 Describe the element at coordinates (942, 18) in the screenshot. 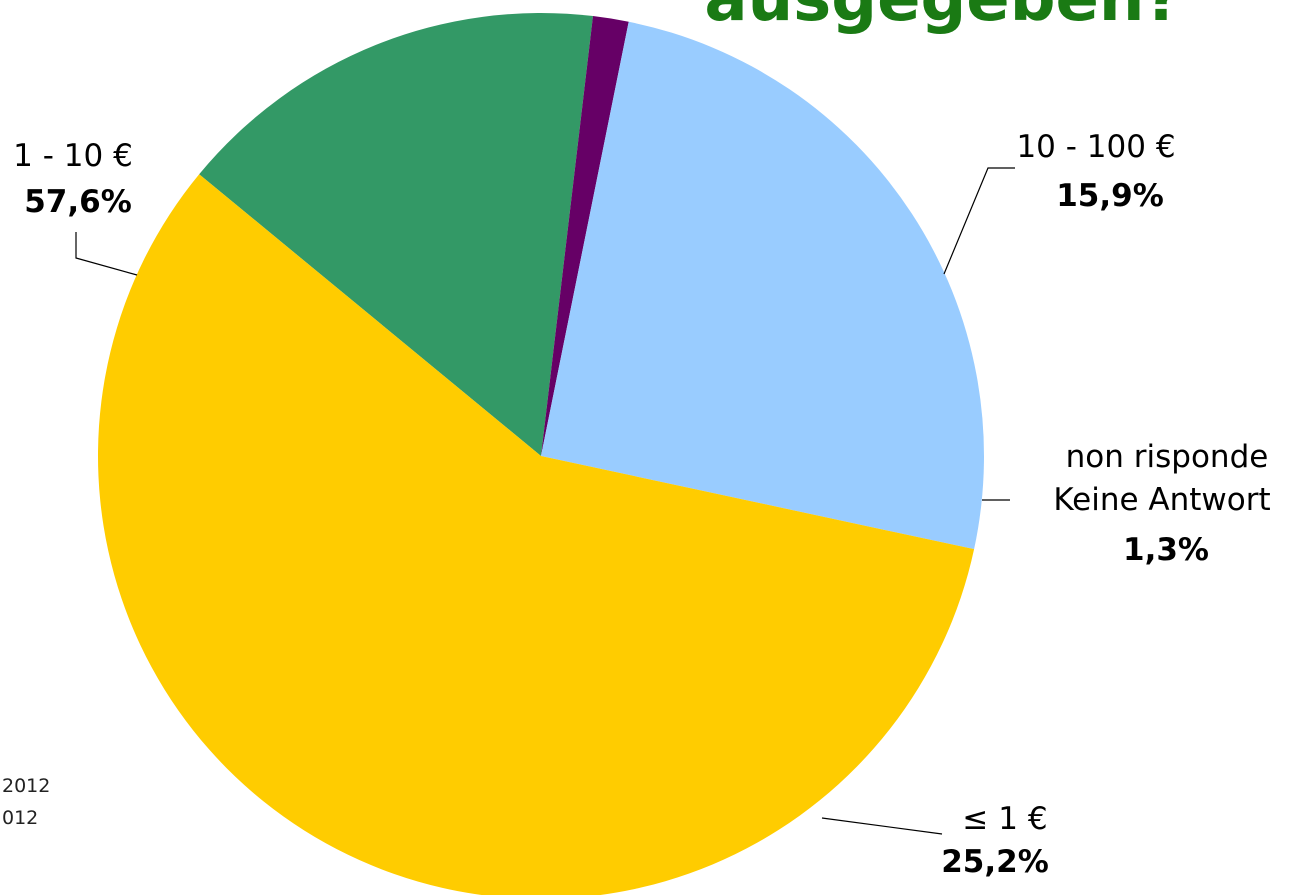

I see `chart-title: ausgegeben?` at that location.